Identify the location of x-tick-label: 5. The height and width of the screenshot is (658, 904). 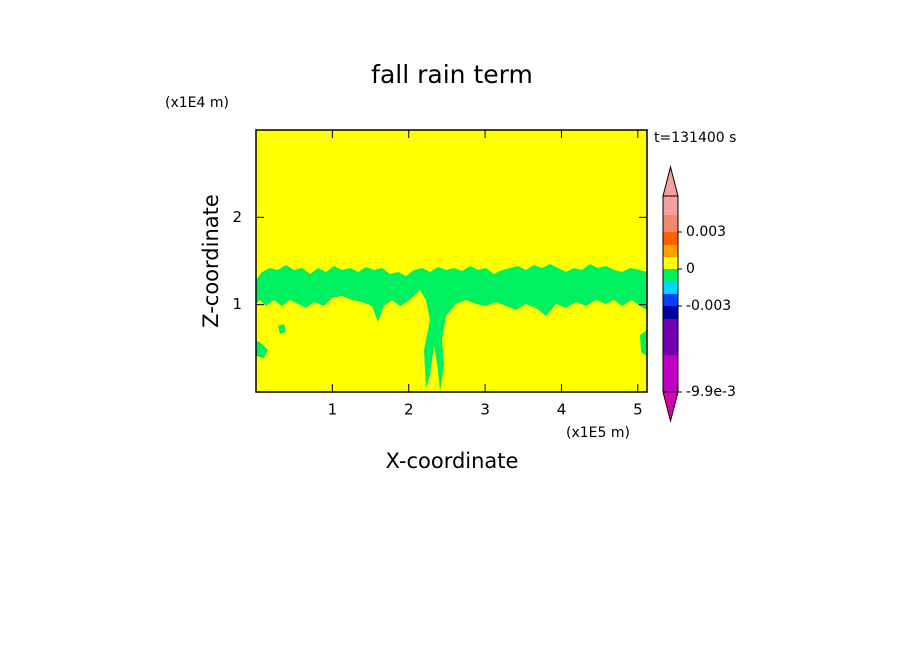
(638, 410).